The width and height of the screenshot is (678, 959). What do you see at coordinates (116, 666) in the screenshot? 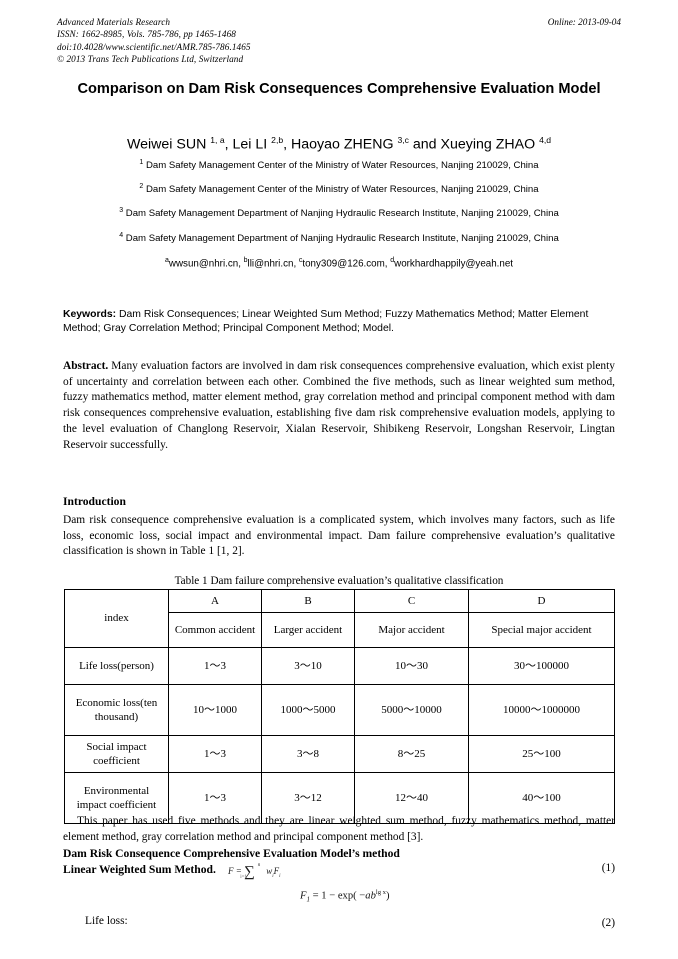
I see `table-row-index: Life loss(person)` at bounding box center [116, 666].